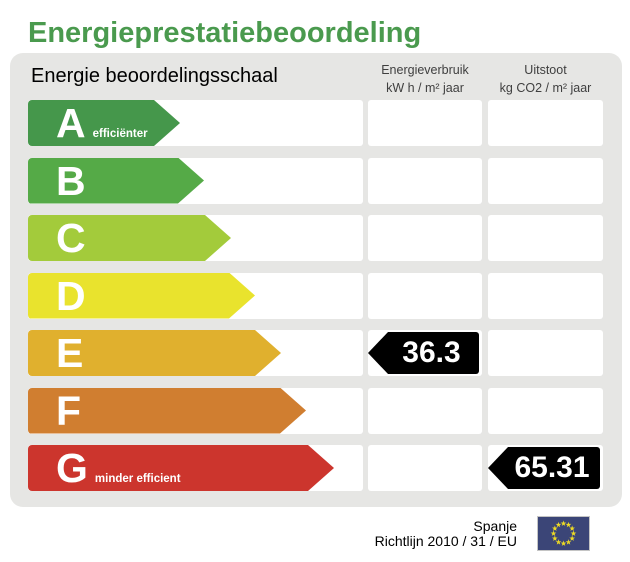 Image resolution: width=630 pixels, height=562 pixels. I want to click on scale-cell: C, so click(195, 238).